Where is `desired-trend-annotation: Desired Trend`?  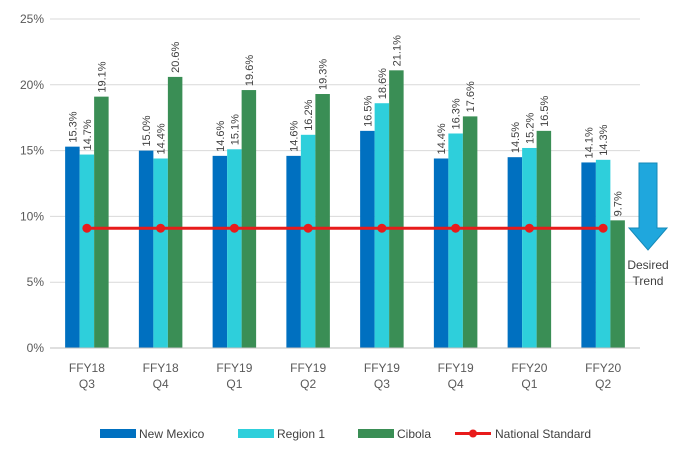
desired-trend-annotation: Desired Trend is located at coordinates (648, 225).